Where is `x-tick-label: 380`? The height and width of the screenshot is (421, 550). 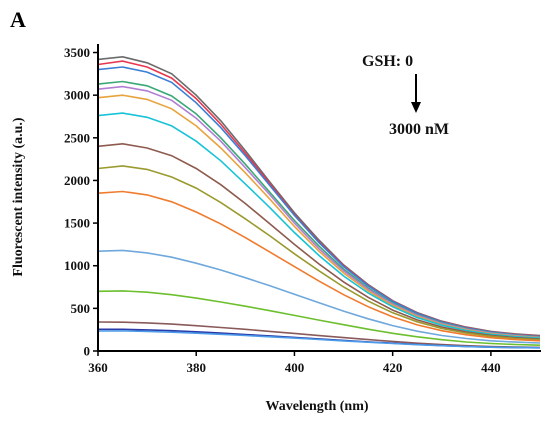 x-tick-label: 380 is located at coordinates (196, 367).